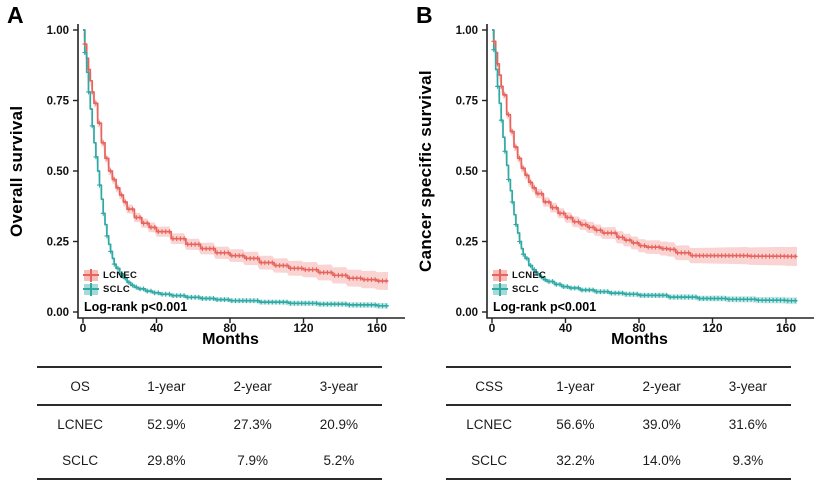 This screenshot has width=818, height=485. I want to click on table-row-lcnec: LCNEC 52.9% 27.3% 20.9%, so click(209, 424).